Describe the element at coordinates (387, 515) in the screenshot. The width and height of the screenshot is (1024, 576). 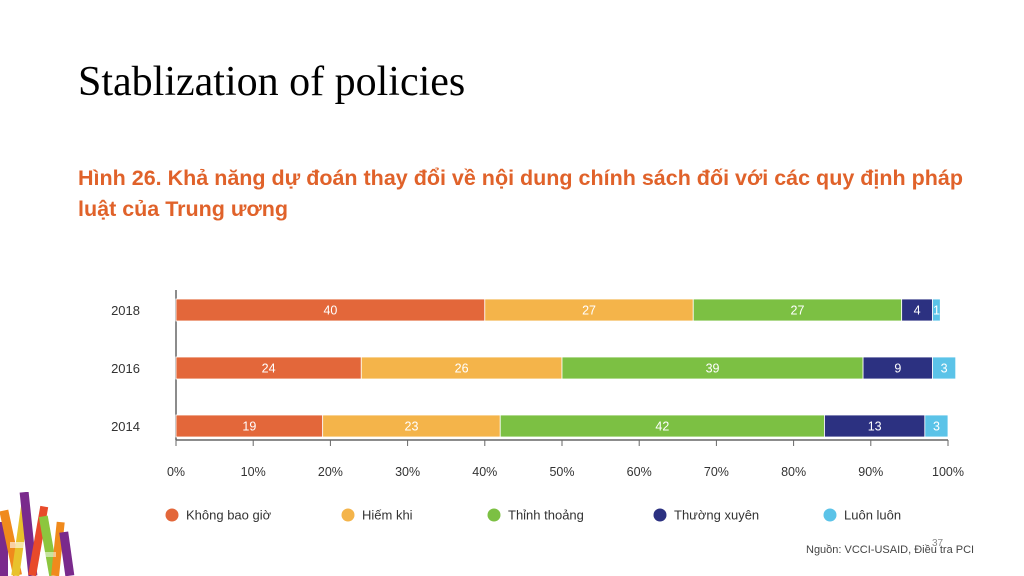
I see `legend-label: Hiếm khi` at that location.